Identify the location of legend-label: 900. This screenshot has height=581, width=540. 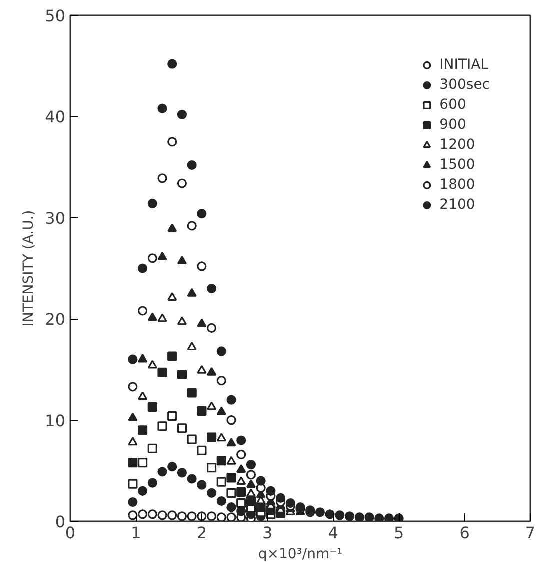
(453, 125).